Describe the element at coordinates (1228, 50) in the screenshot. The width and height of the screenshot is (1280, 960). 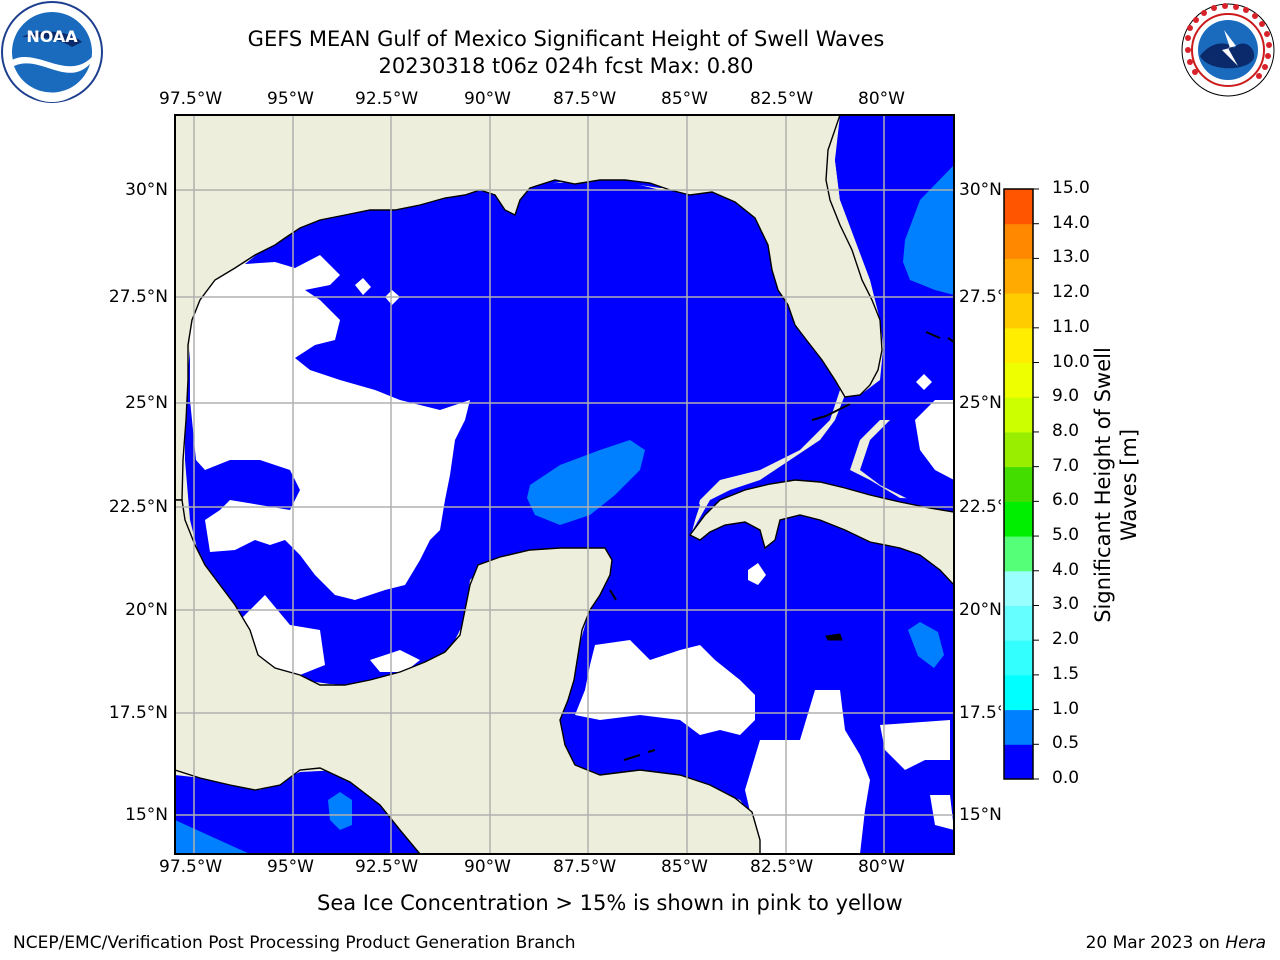
I see `nws-logo` at that location.